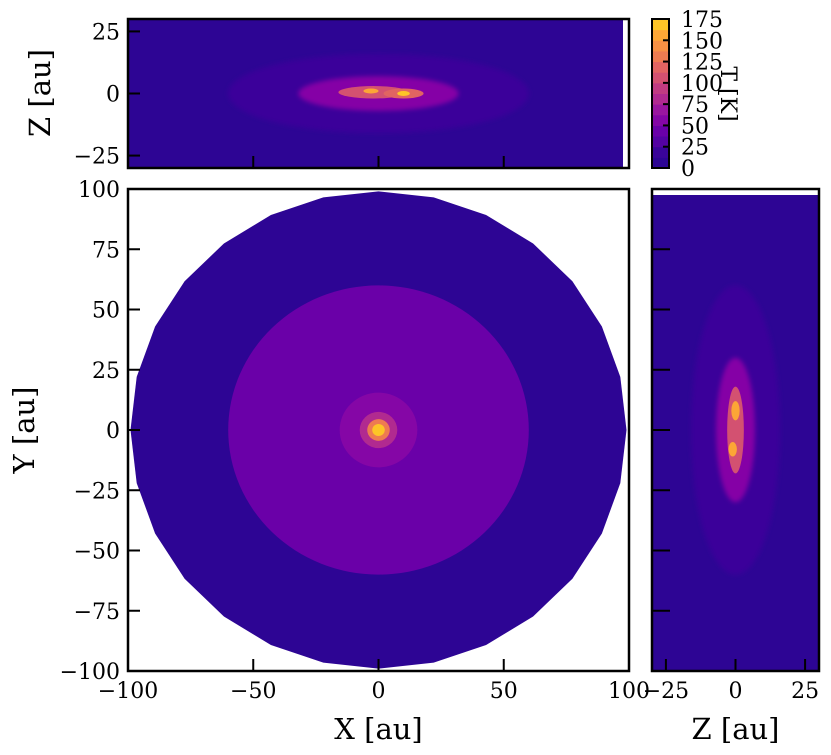  Describe the element at coordinates (666, 691) in the screenshot. I see `zy-xtick-label: −25` at that location.